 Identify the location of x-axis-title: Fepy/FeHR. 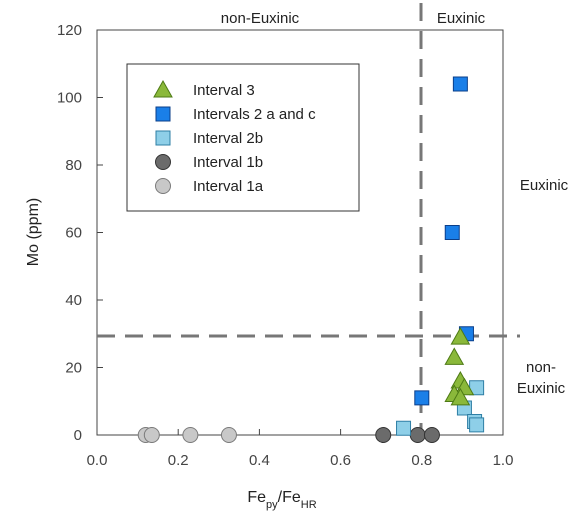
(281, 500).